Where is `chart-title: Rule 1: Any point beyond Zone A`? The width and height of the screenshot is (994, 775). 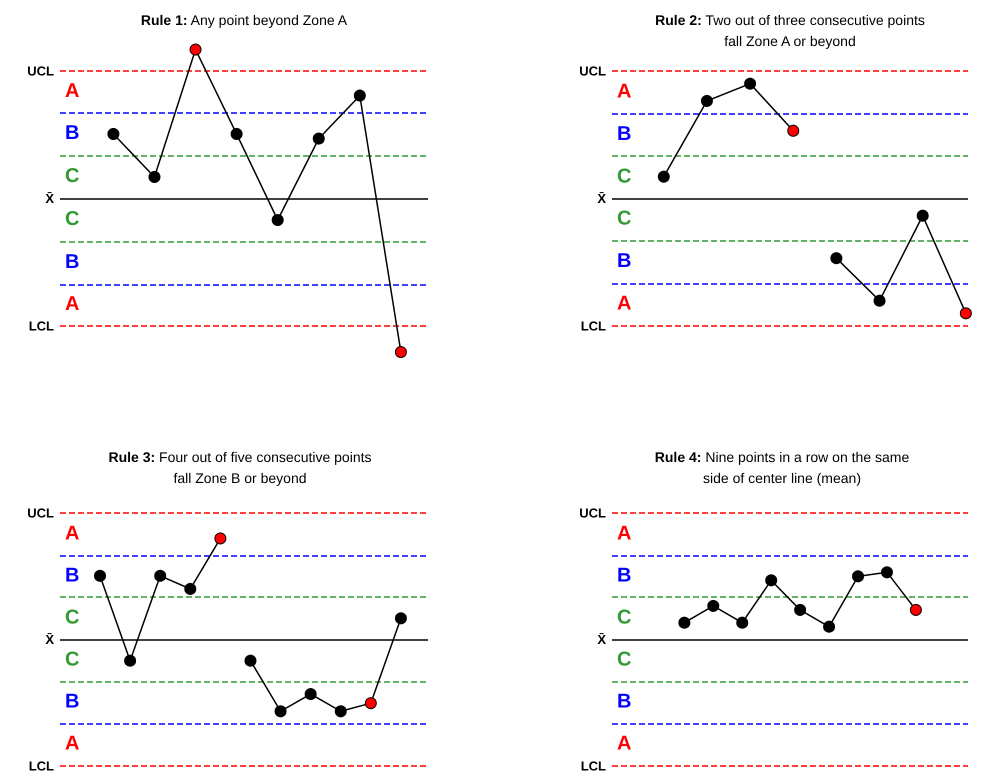 chart-title: Rule 1: Any point beyond Zone A is located at coordinates (244, 20).